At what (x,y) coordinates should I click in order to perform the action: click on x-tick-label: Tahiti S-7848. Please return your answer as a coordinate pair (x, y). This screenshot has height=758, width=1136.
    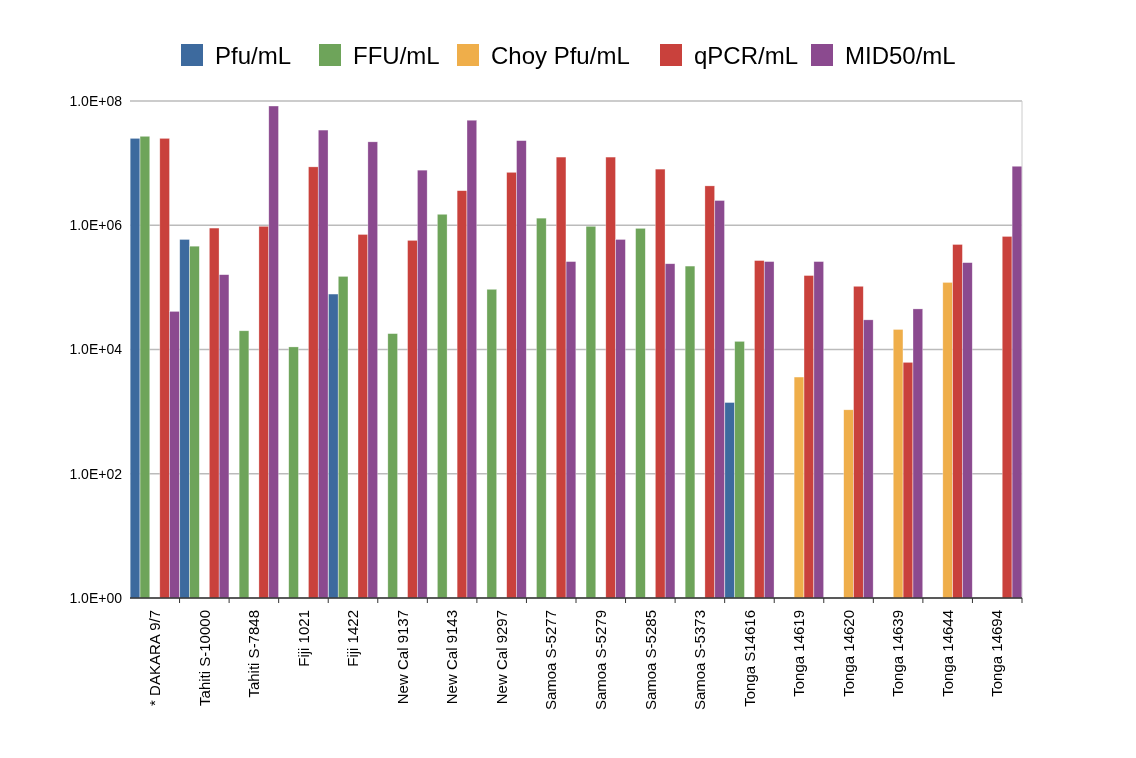
    Looking at the image, I should click on (254, 654).